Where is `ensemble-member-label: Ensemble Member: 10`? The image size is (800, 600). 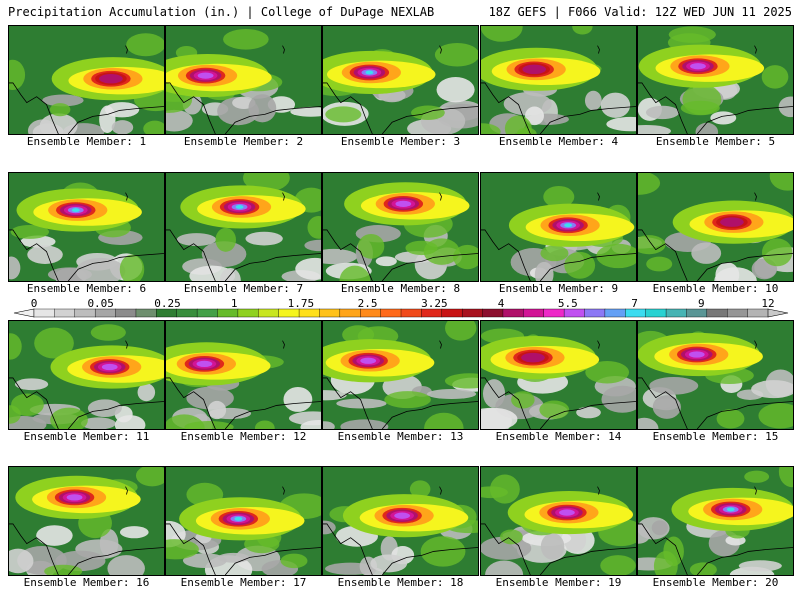 ensemble-member-label: Ensemble Member: 10 is located at coordinates (715, 288).